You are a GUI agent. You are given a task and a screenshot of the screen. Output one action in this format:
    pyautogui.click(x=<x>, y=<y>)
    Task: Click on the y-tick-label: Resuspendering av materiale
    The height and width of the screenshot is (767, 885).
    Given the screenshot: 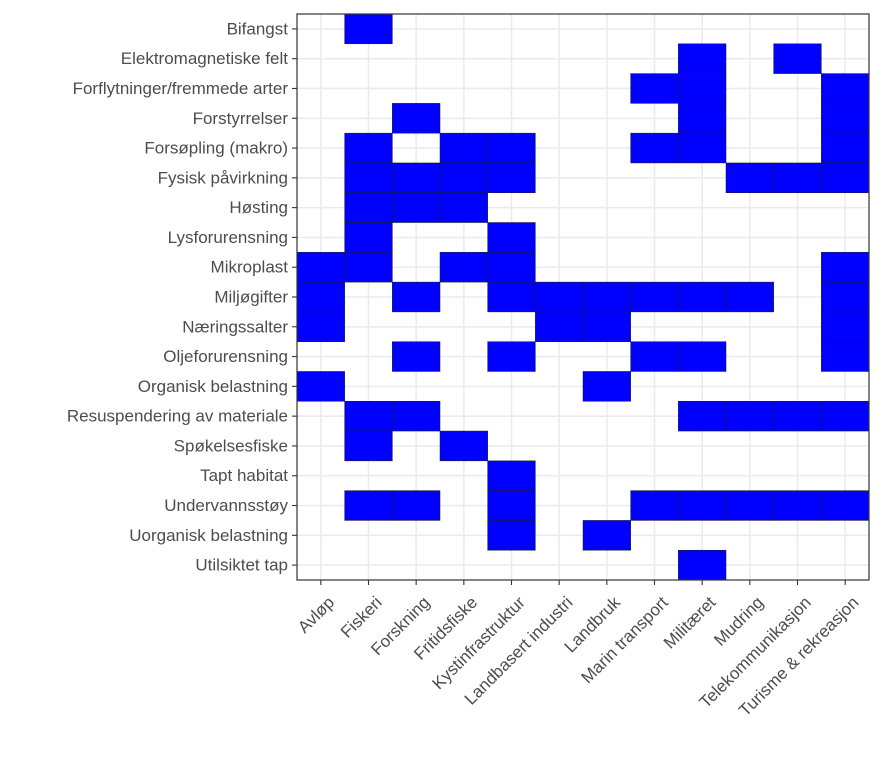 What is the action you would take?
    pyautogui.click(x=177, y=416)
    